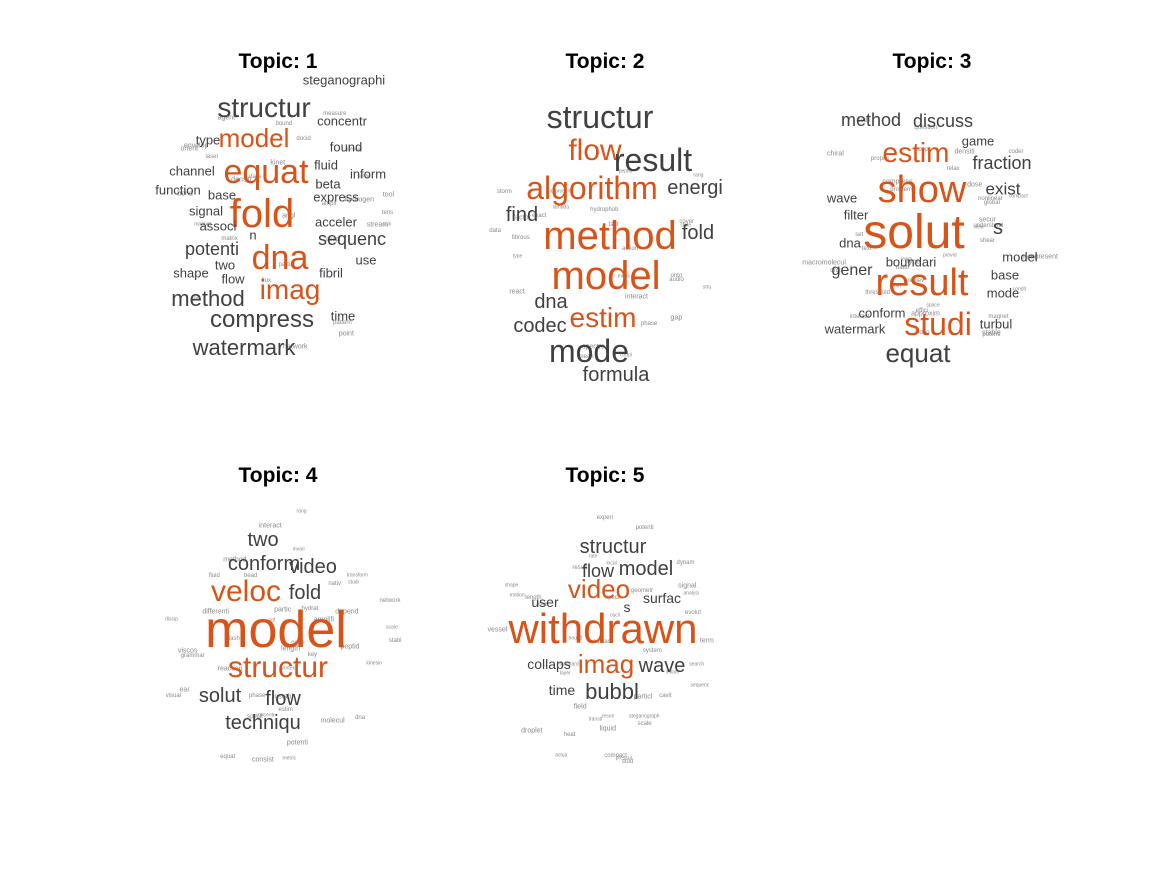 This screenshot has width=1167, height=875. Describe the element at coordinates (178, 190) in the screenshot. I see `word-function: function` at that location.